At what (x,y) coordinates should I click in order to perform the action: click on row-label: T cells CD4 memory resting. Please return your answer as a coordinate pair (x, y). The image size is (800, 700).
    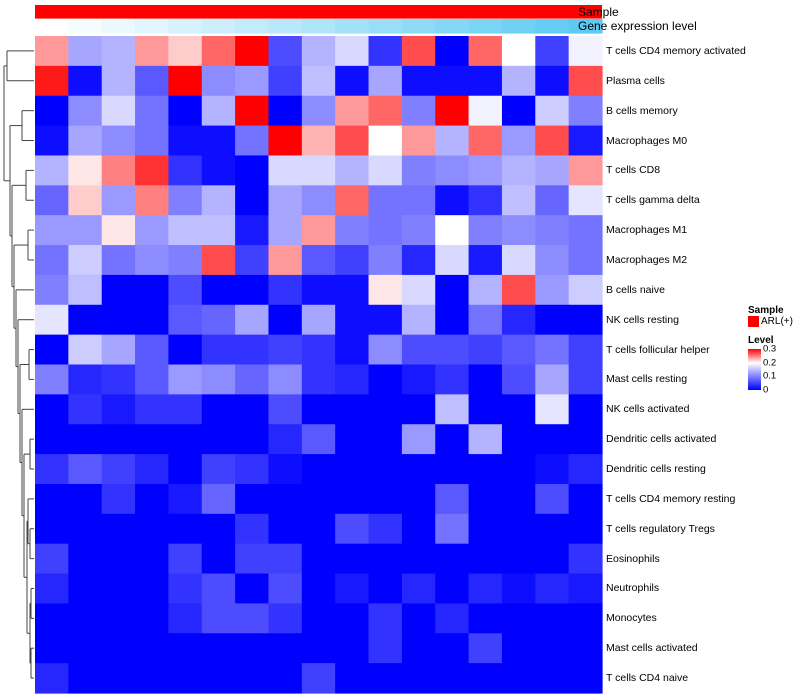
    Looking at the image, I should click on (671, 498).